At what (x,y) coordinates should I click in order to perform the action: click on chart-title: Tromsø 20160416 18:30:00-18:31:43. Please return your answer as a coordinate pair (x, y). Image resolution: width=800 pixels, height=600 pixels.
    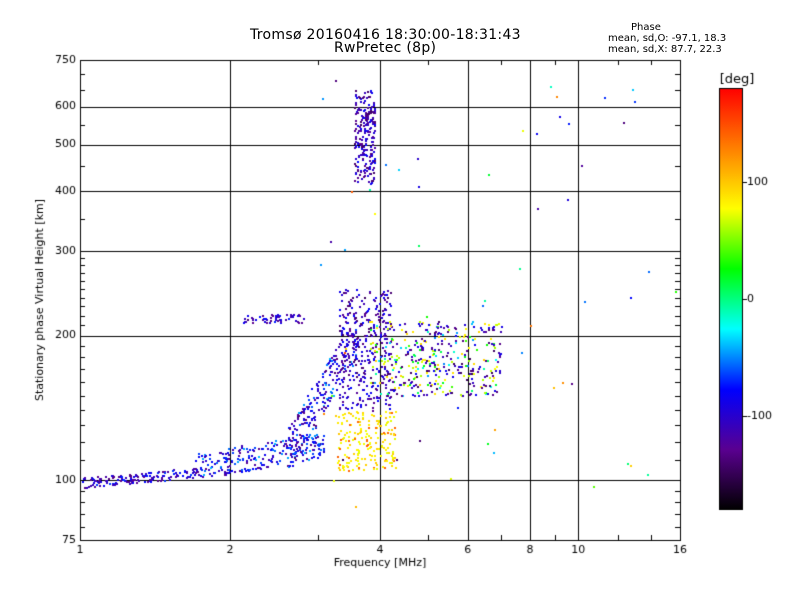
    Looking at the image, I should click on (385, 35).